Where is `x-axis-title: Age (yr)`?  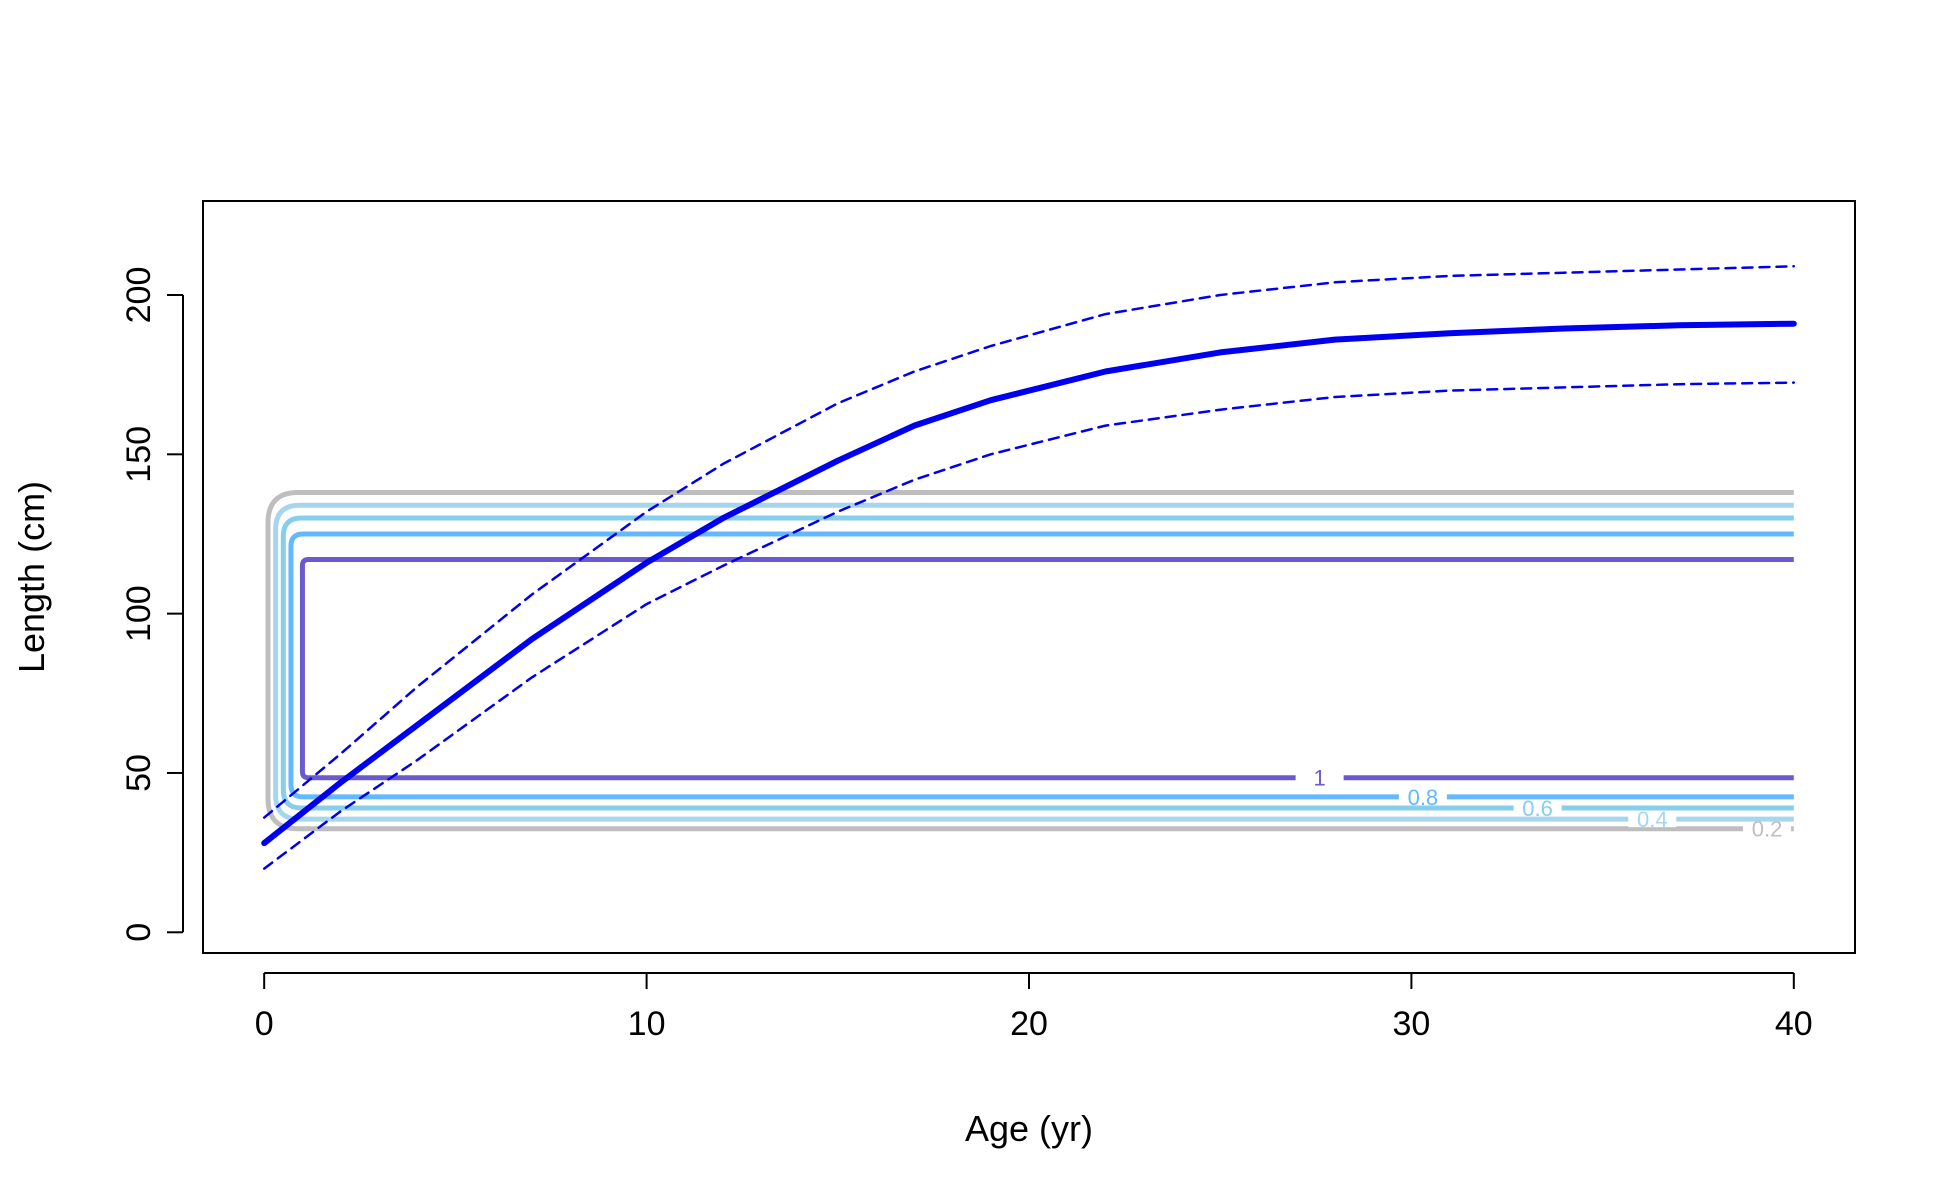
x-axis-title: Age (yr) is located at coordinates (1029, 1128).